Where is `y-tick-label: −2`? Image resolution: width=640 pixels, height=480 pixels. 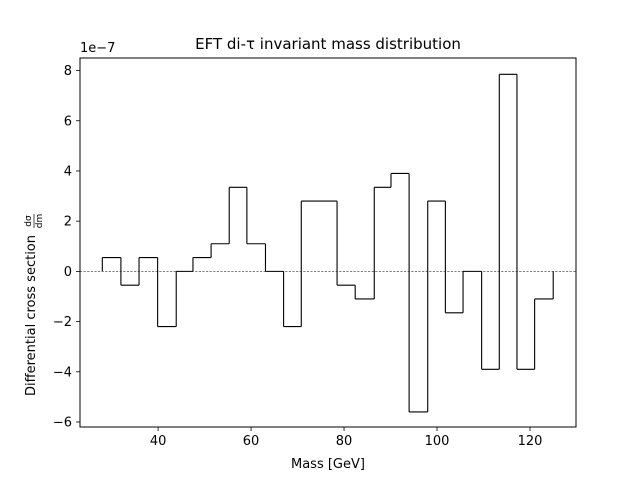
y-tick-label: −2 is located at coordinates (62, 322).